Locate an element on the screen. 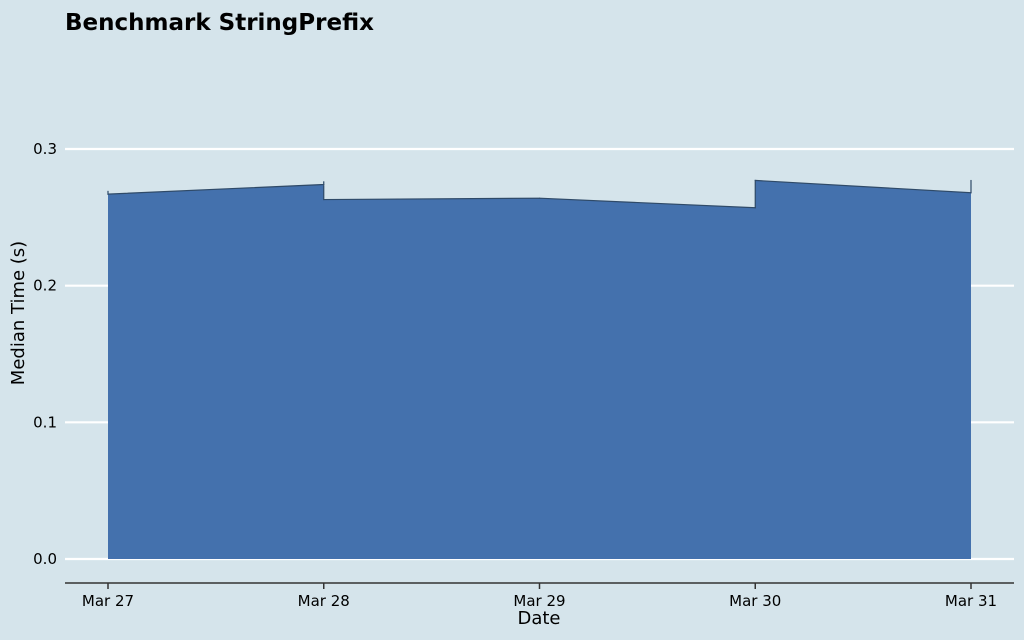 The width and height of the screenshot is (1024, 640). axis-layer: Mar 27 Mar 28 Mar 29 Mar 30 Mar 31 is located at coordinates (539, 596).